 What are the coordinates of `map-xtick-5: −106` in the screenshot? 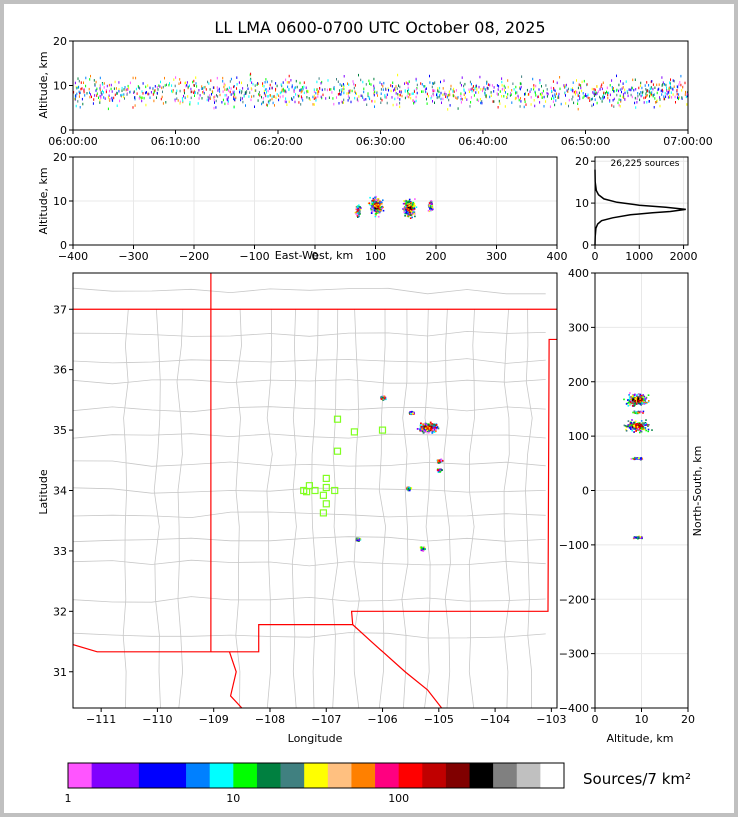 It's located at (382, 719).